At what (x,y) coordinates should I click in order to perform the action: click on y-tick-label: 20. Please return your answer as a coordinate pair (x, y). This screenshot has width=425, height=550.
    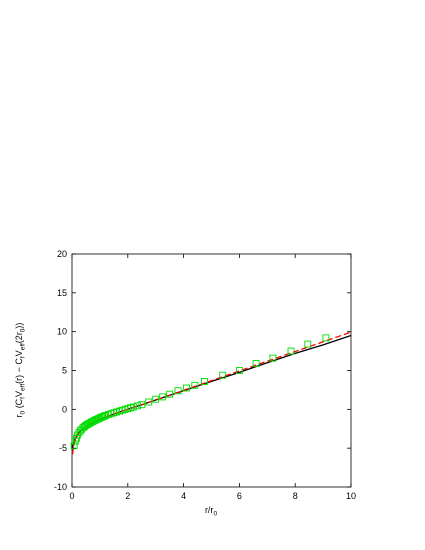
    Looking at the image, I should click on (62, 254).